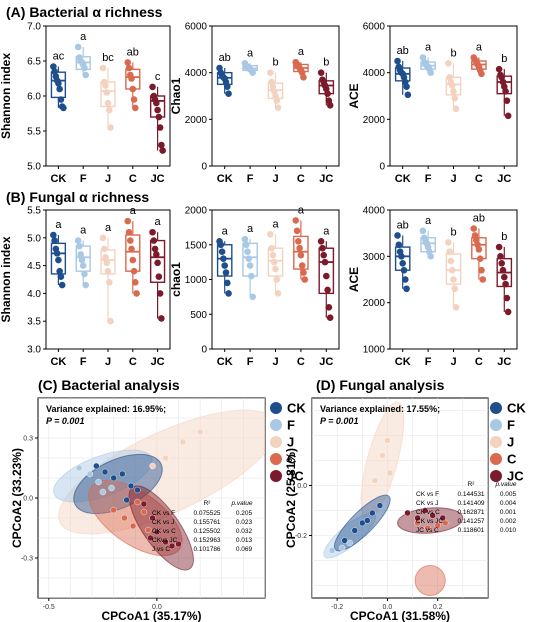  I want to click on stats-r2: 0.152963, so click(206, 540).